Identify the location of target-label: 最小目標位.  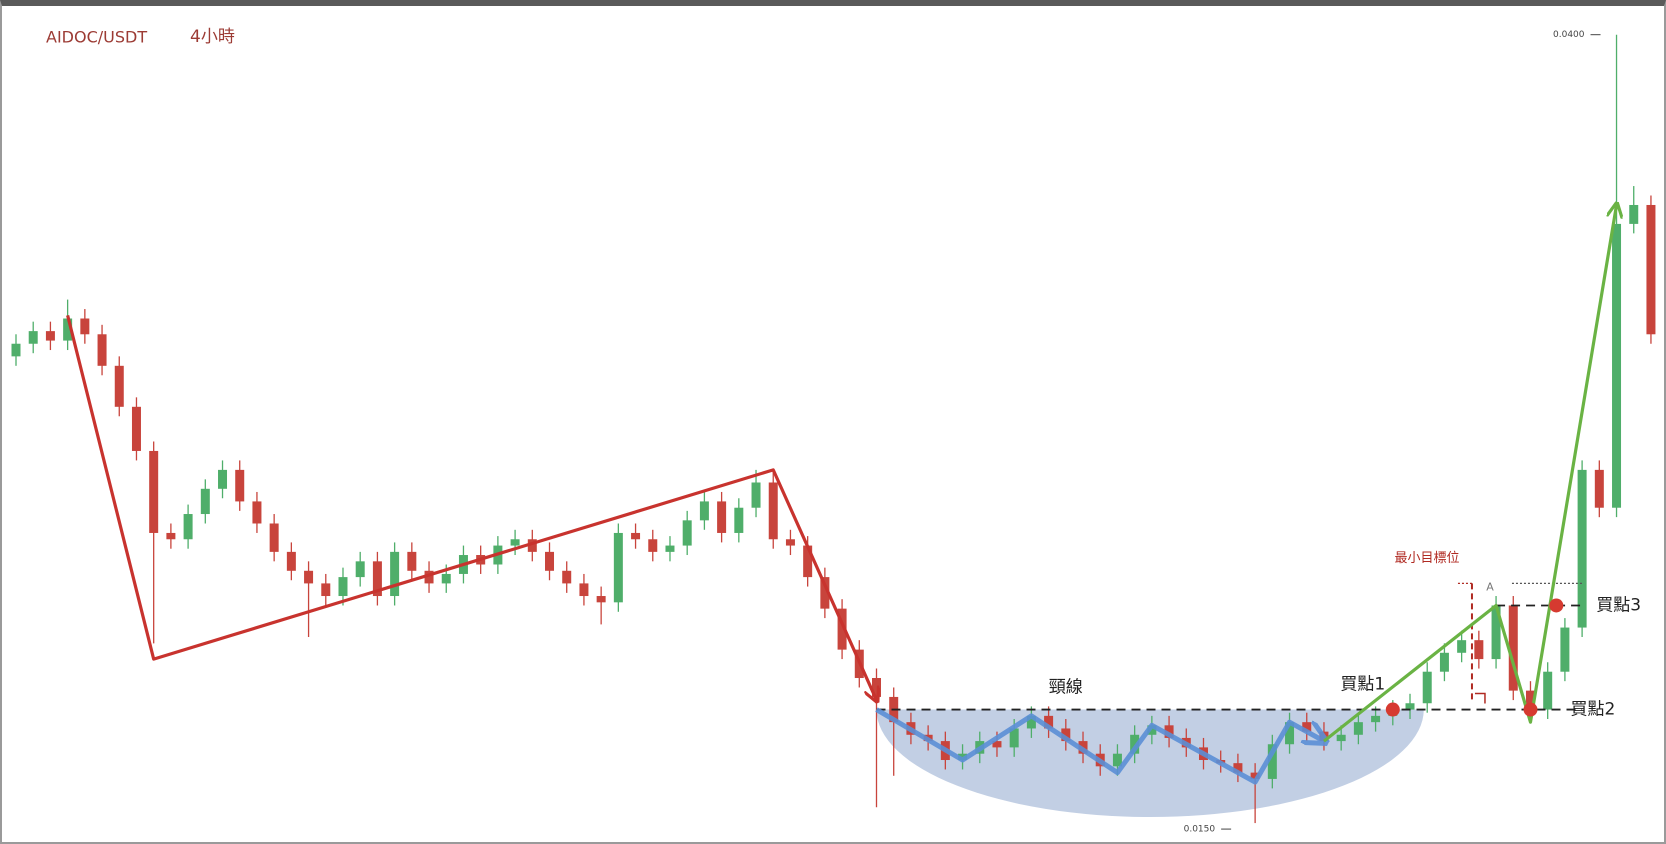
(1426, 558).